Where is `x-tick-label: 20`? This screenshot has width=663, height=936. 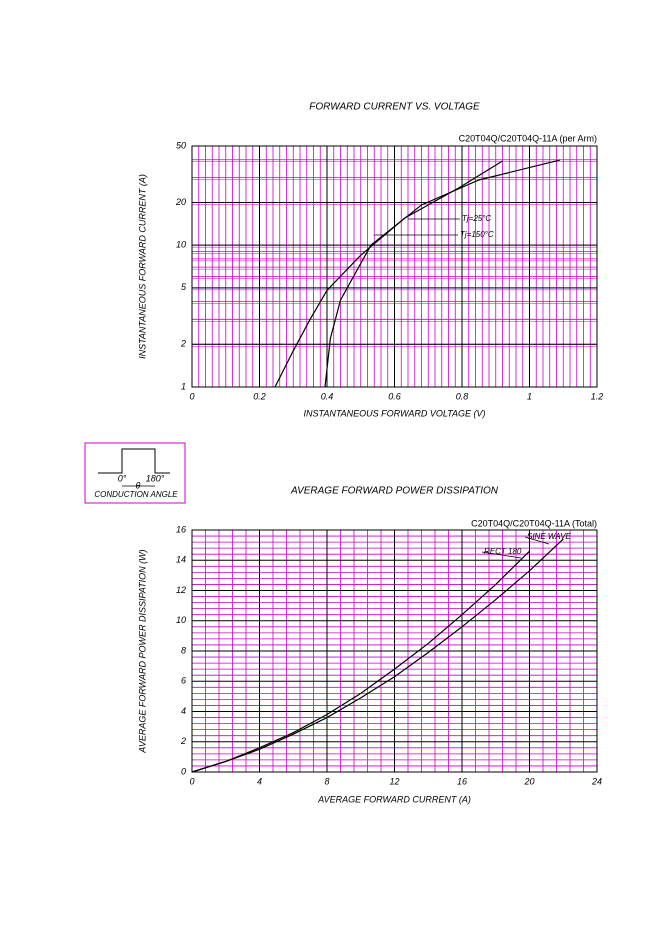 x-tick-label: 20 is located at coordinates (528, 781).